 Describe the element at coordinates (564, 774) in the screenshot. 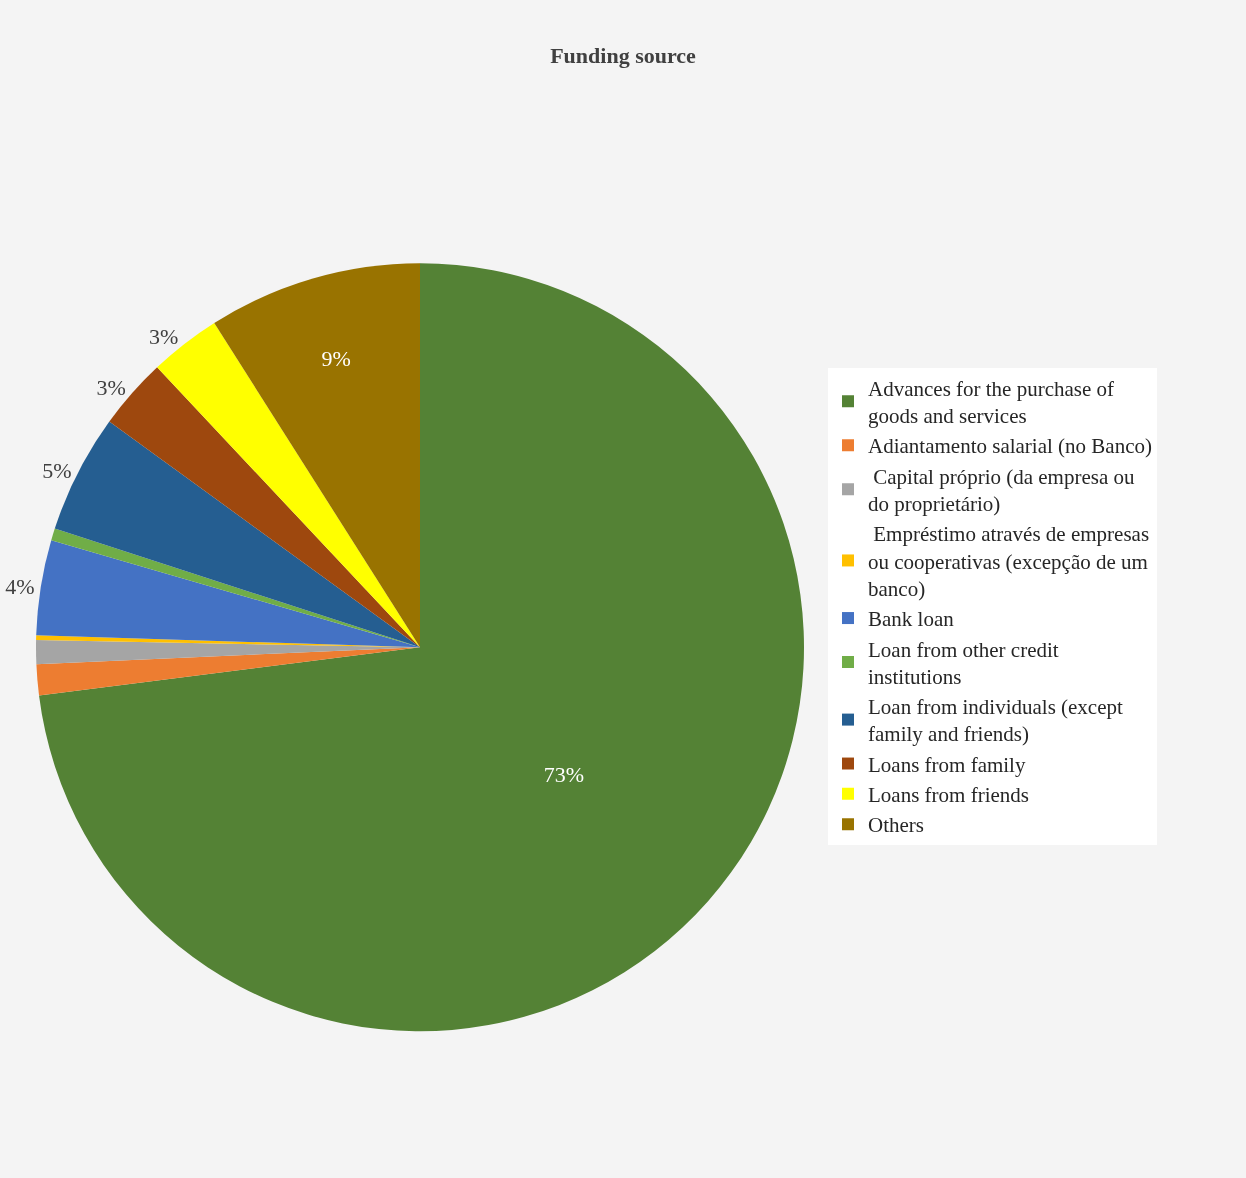

I see `data-label: 73%` at that location.